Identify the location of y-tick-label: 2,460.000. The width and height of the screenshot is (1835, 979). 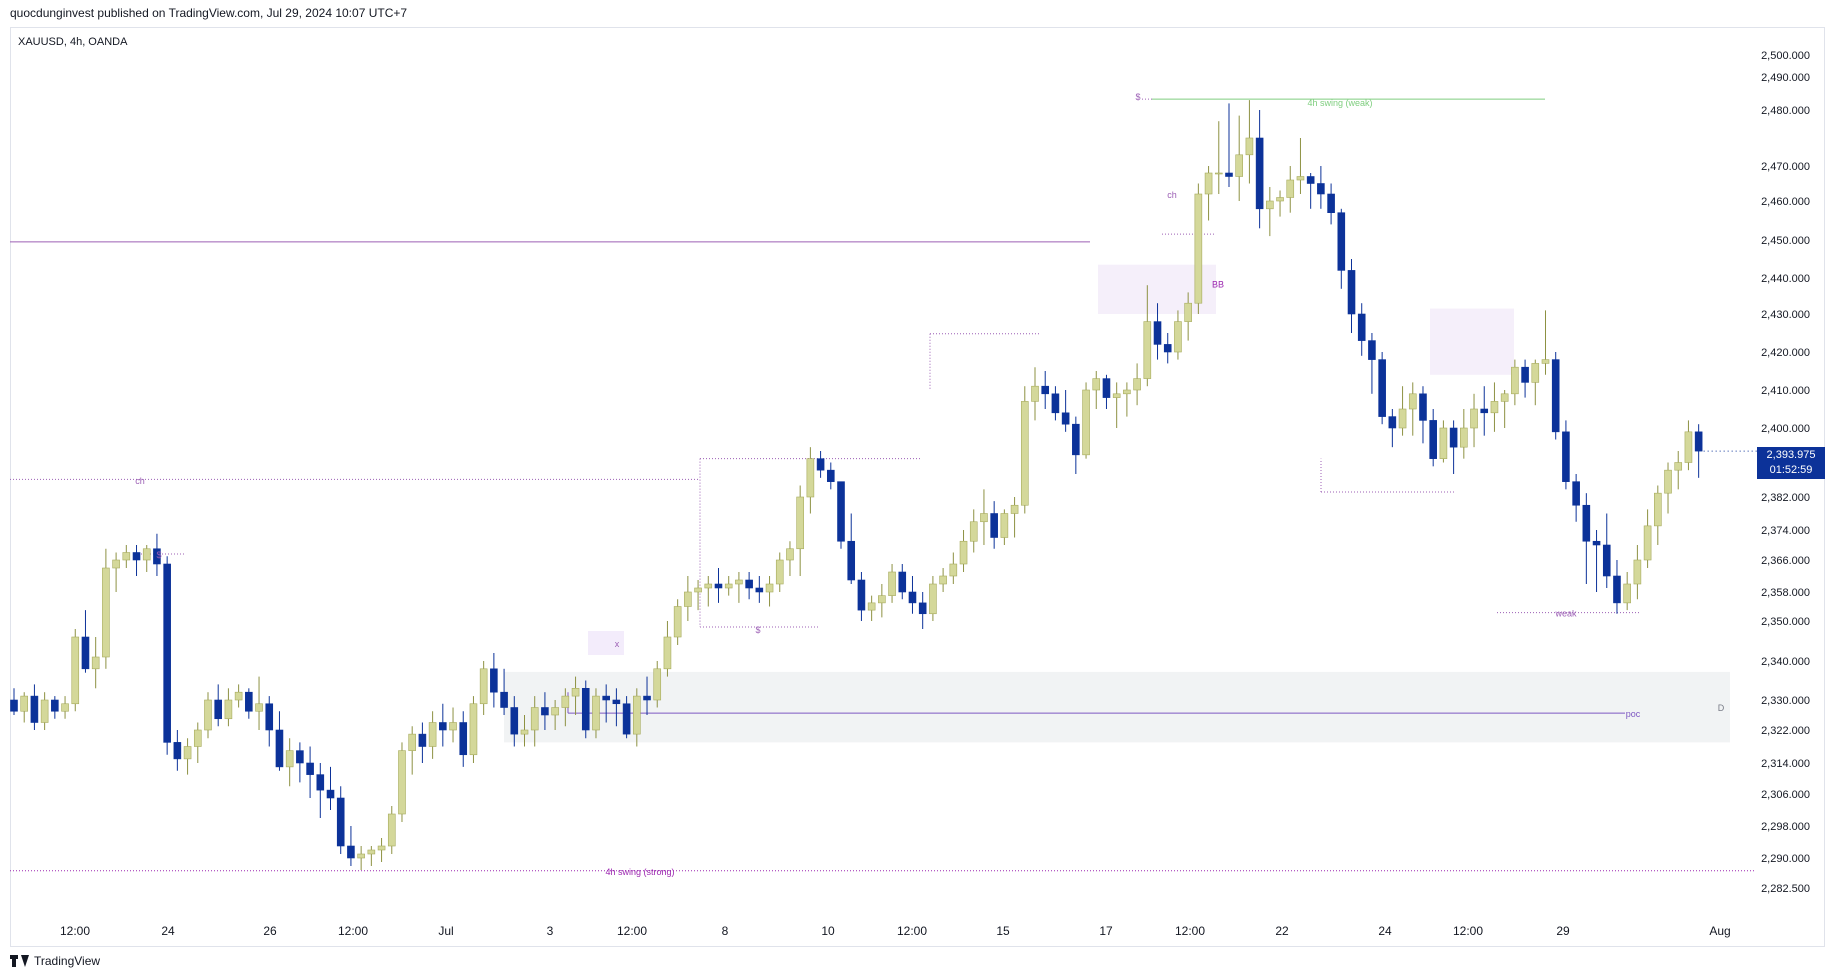
(1785, 202).